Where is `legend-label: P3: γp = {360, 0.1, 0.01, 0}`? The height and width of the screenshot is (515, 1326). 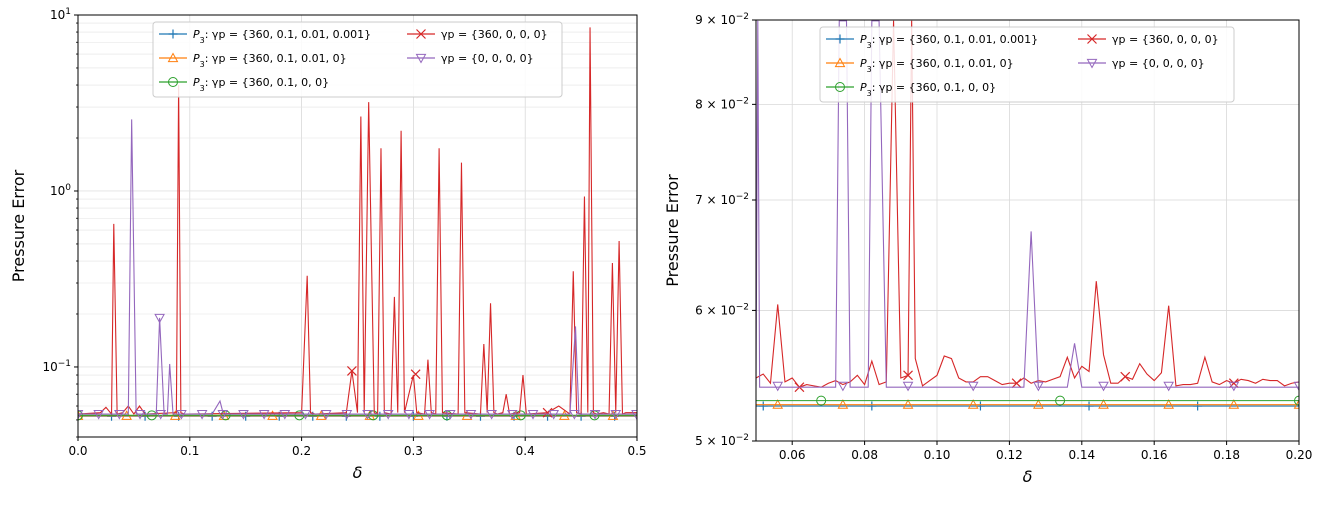
legend-label: P3: γp = {360, 0.1, 0.01, 0} is located at coordinates (937, 65).